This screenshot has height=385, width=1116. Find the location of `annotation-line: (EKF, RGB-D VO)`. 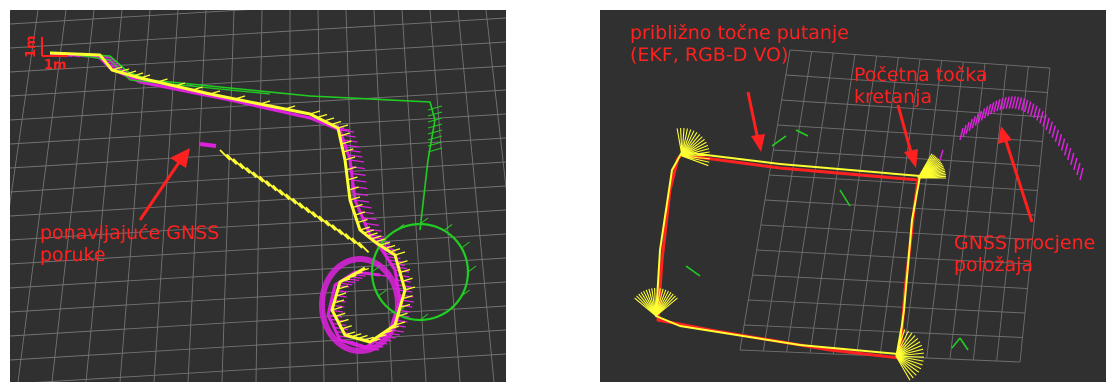

annotation-line: (EKF, RGB-D VO) is located at coordinates (709, 55).